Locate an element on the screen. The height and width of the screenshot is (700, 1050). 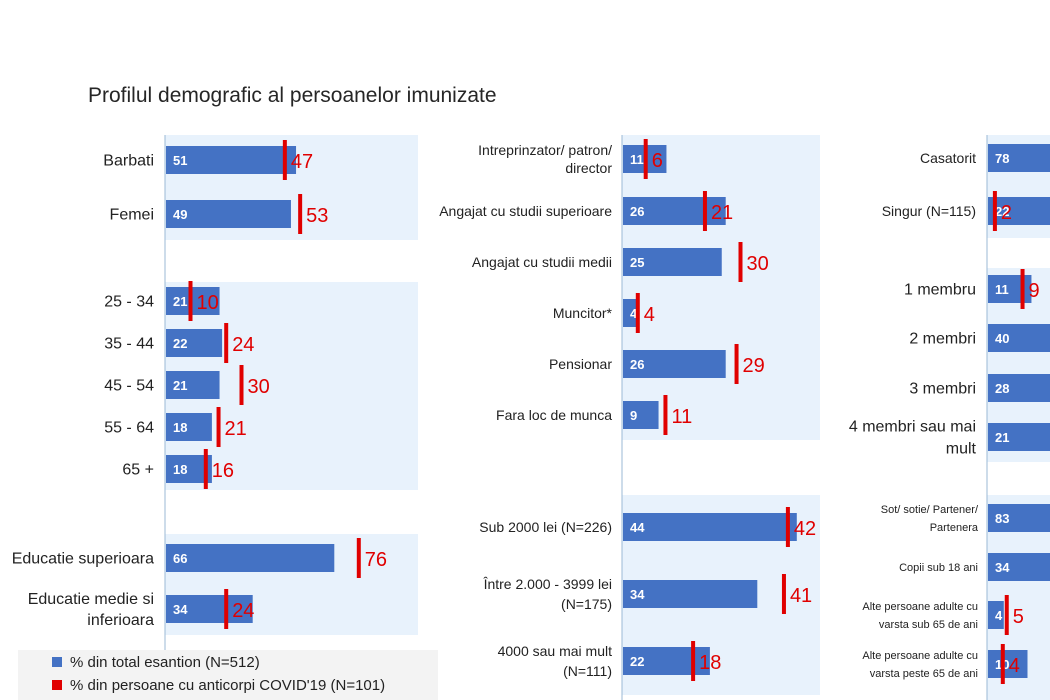
legend-item-total: % din total esantion (N=512) is located at coordinates (156, 662).